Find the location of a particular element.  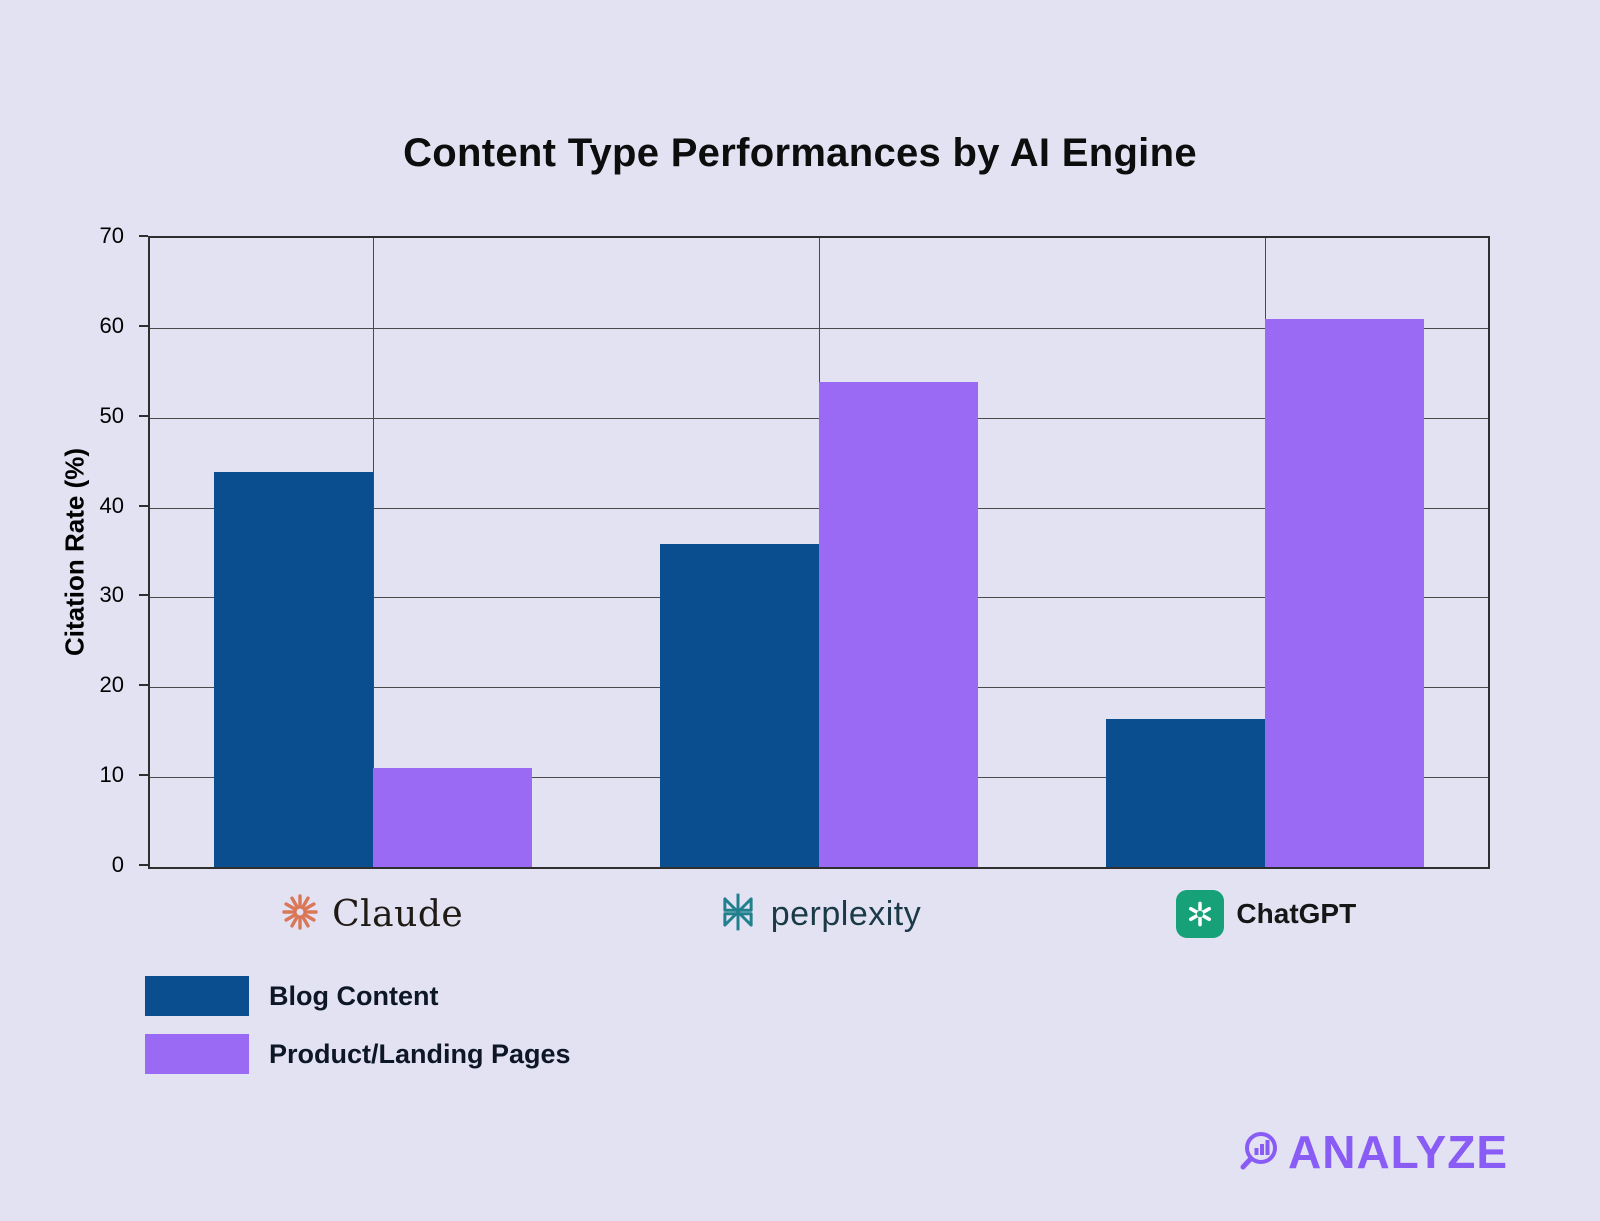

category-claude: Claude is located at coordinates (371, 914).